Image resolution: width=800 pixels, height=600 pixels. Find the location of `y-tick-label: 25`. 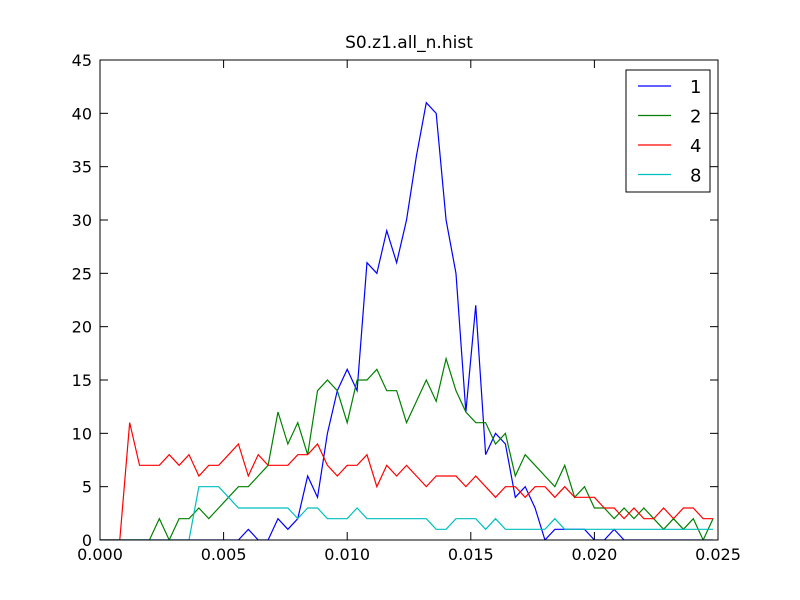

y-tick-label: 25 is located at coordinates (82, 273).